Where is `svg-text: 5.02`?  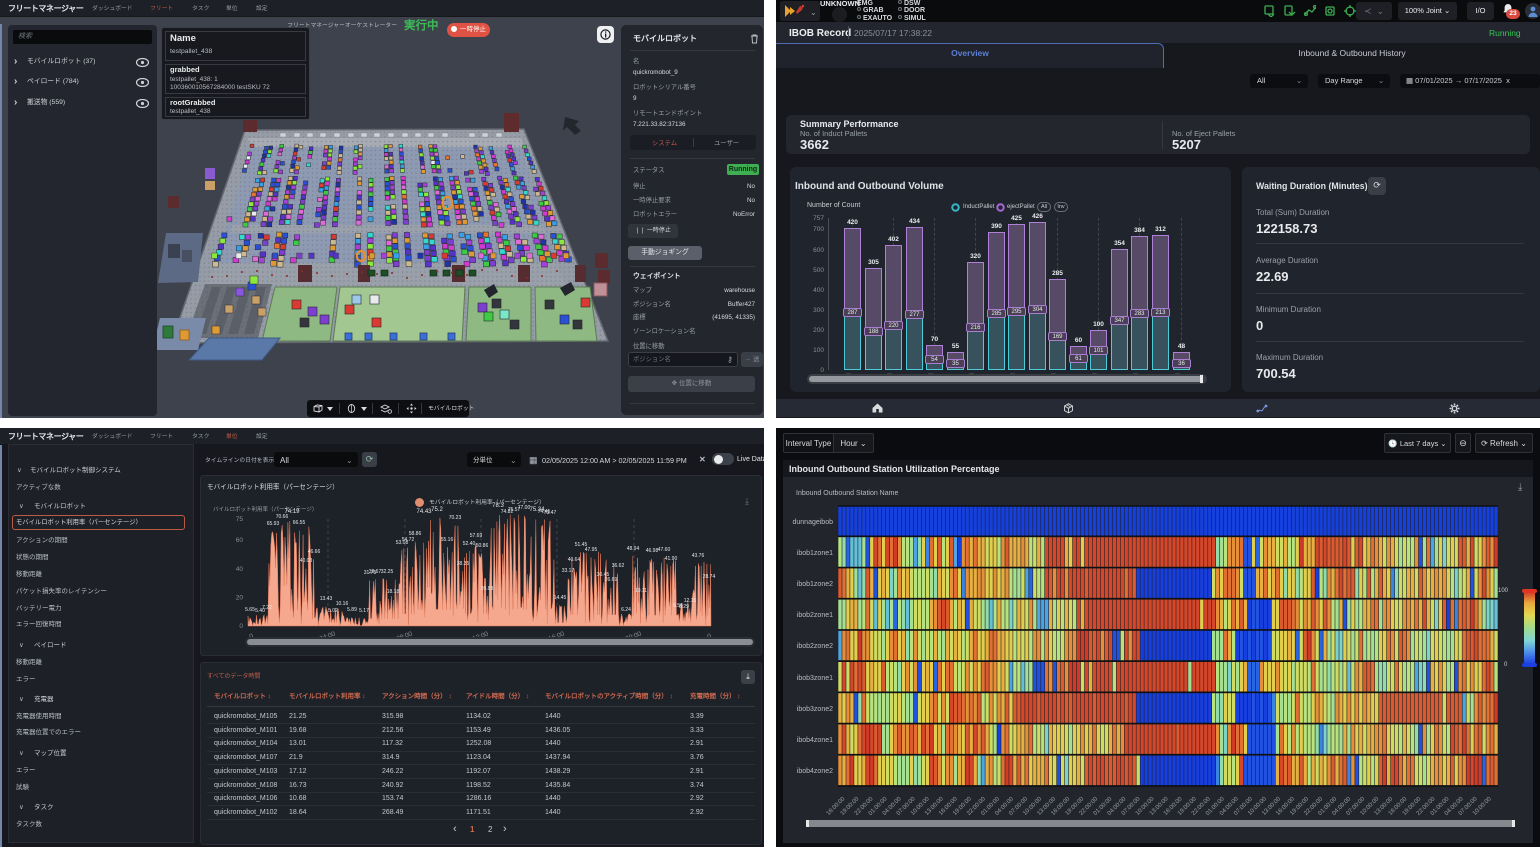 svg-text: 5.02 is located at coordinates (333, 611).